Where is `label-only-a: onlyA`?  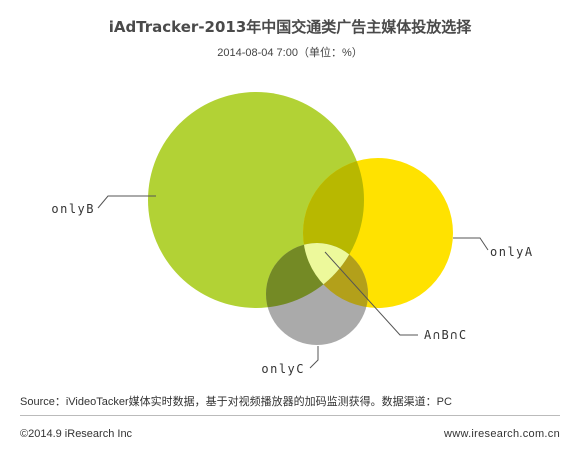
label-only-a: onlyA is located at coordinates (512, 252).